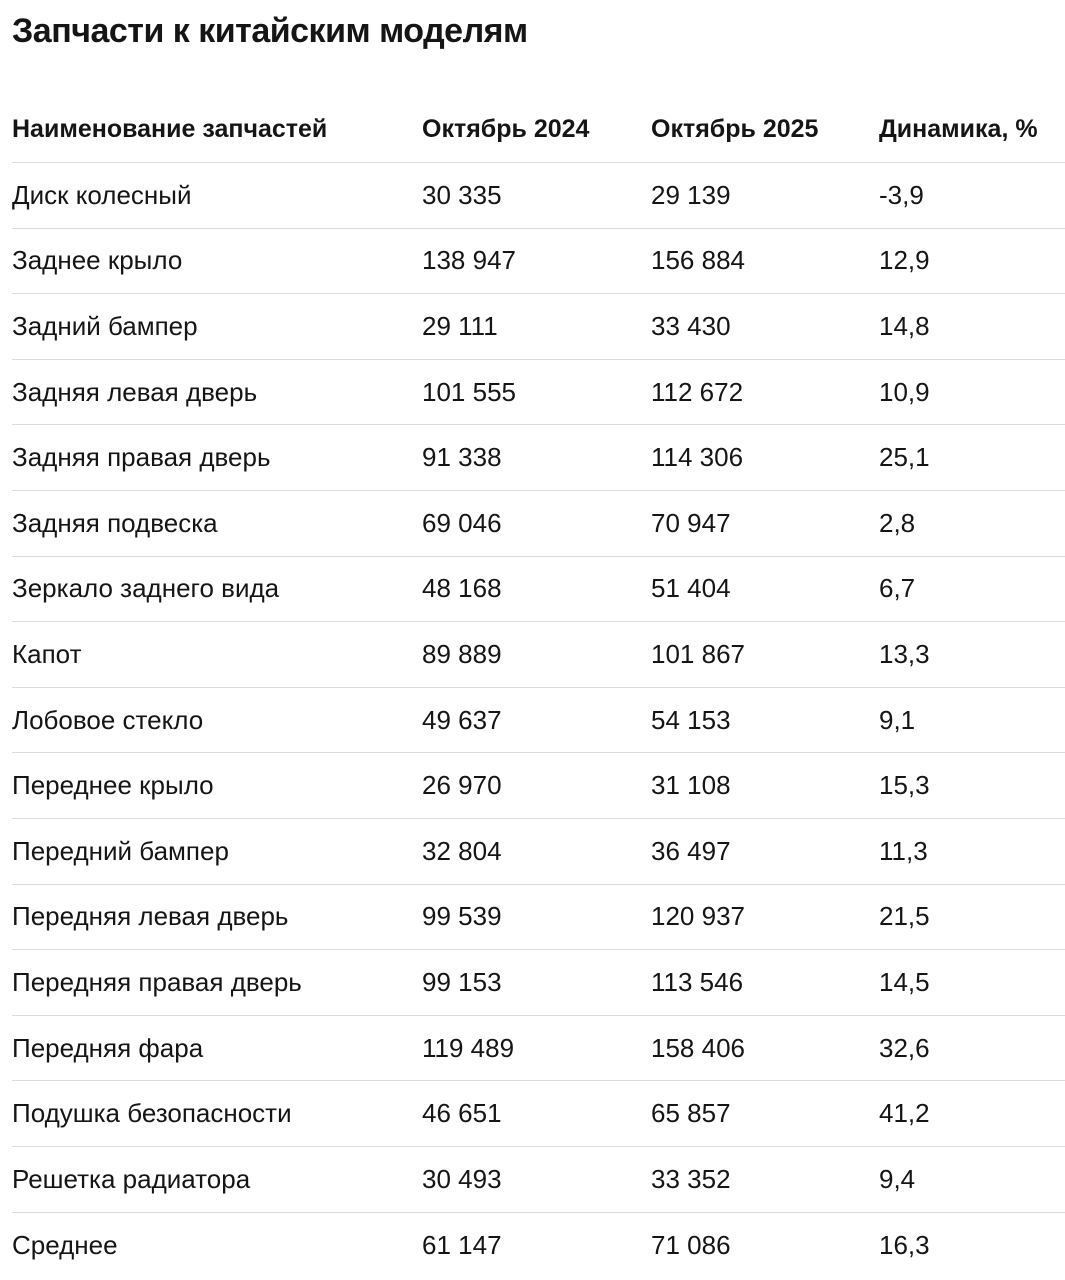  I want to click on table-cell: Передняя фара, so click(108, 1047).